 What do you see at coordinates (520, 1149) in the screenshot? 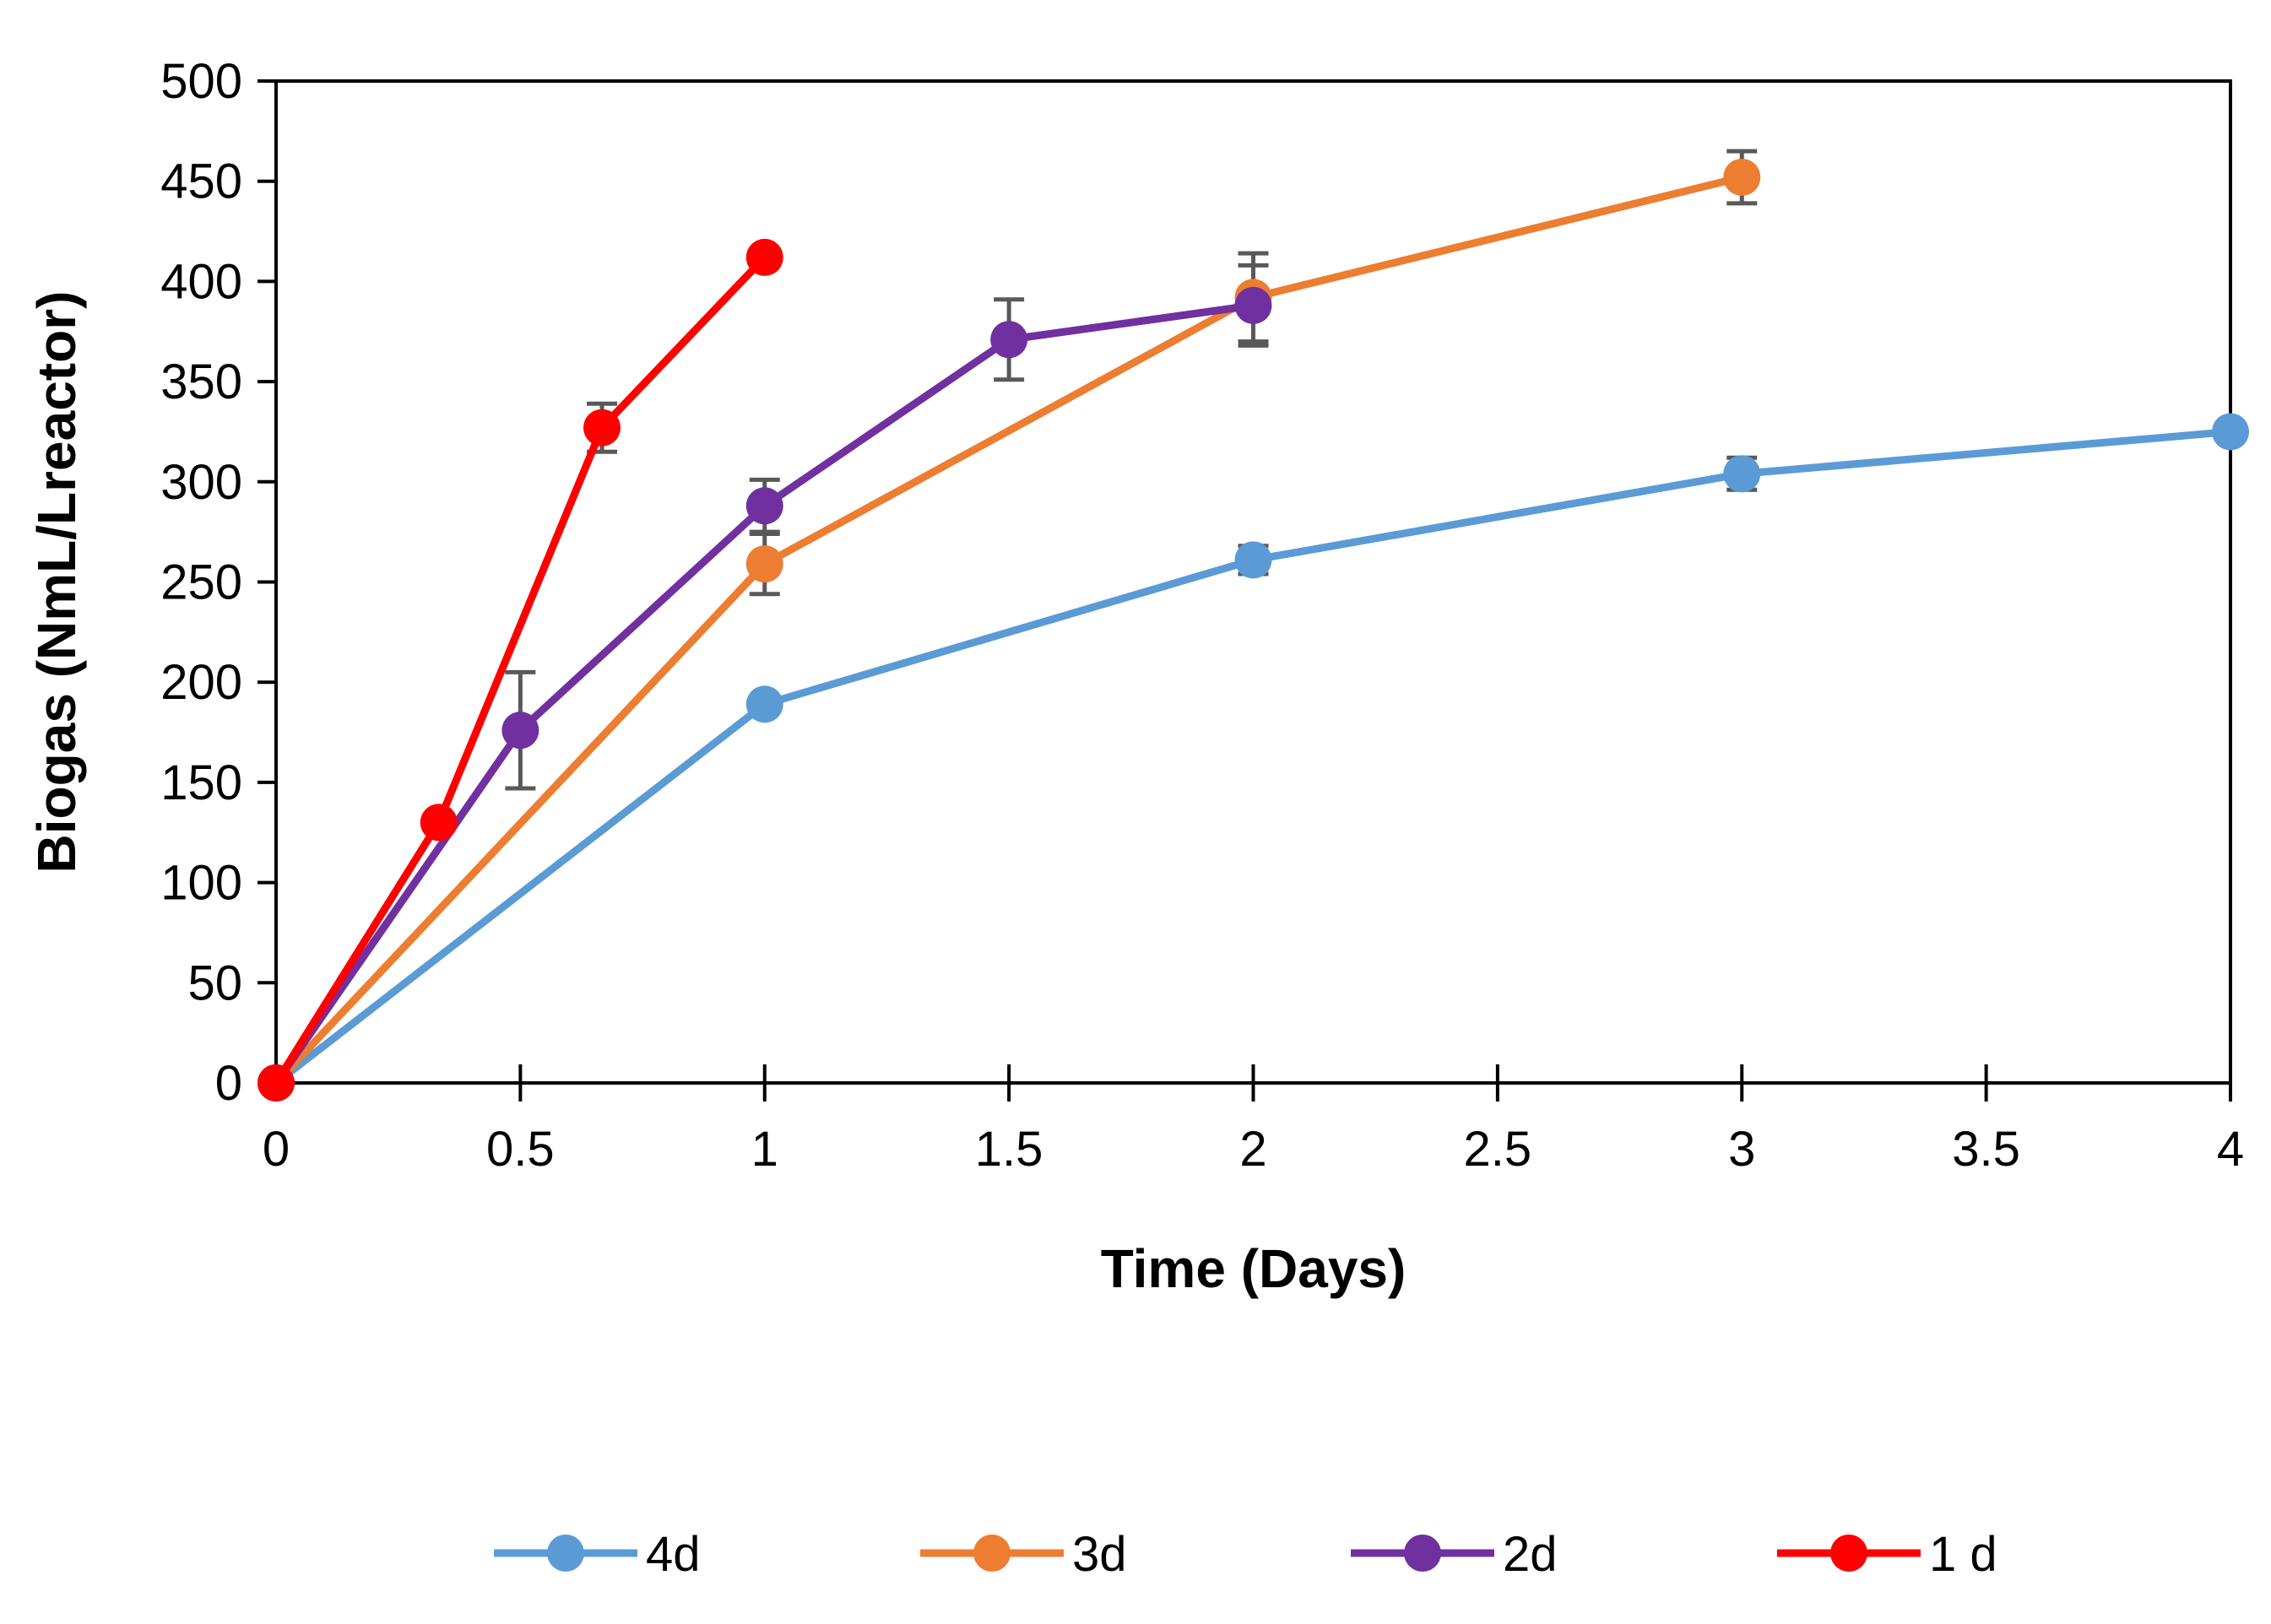
I see `x-tick-label: 0.5` at bounding box center [520, 1149].